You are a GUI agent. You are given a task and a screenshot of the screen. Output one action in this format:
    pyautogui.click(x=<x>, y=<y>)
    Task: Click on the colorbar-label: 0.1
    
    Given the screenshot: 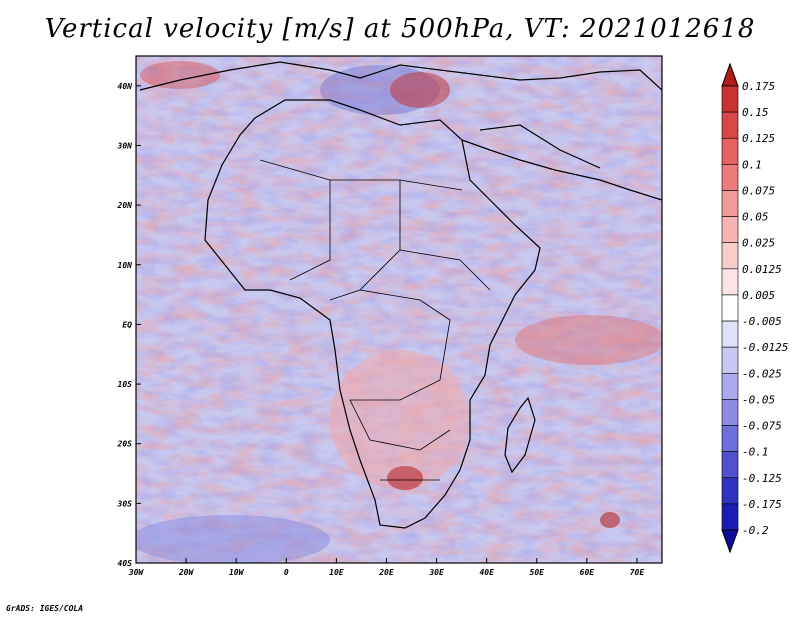 What is the action you would take?
    pyautogui.click(x=752, y=164)
    